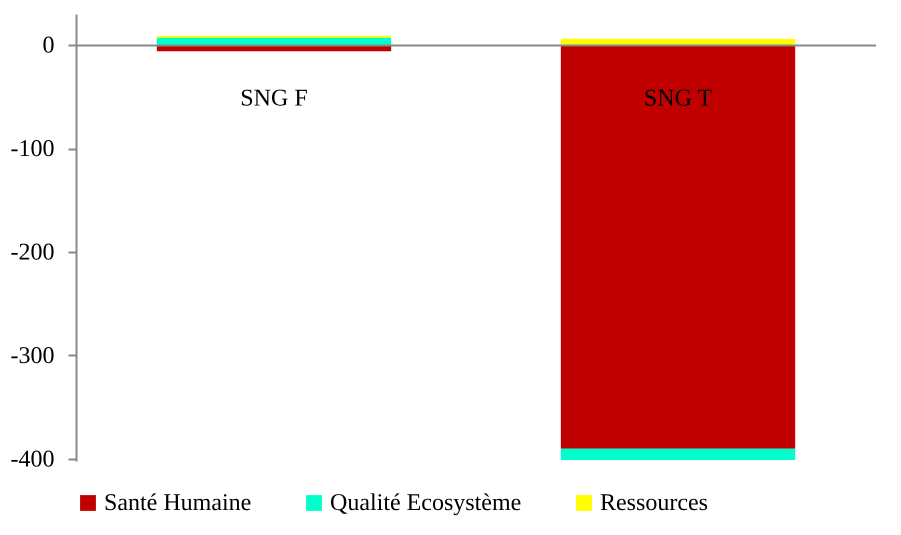  Describe the element at coordinates (32, 355) in the screenshot. I see `y-tick-label: -300` at that location.